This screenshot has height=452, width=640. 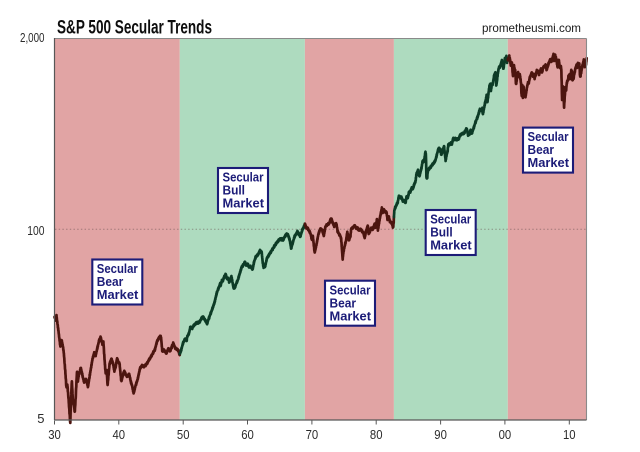 What do you see at coordinates (531, 28) in the screenshot?
I see `svg-text: prometheusmi.com` at bounding box center [531, 28].